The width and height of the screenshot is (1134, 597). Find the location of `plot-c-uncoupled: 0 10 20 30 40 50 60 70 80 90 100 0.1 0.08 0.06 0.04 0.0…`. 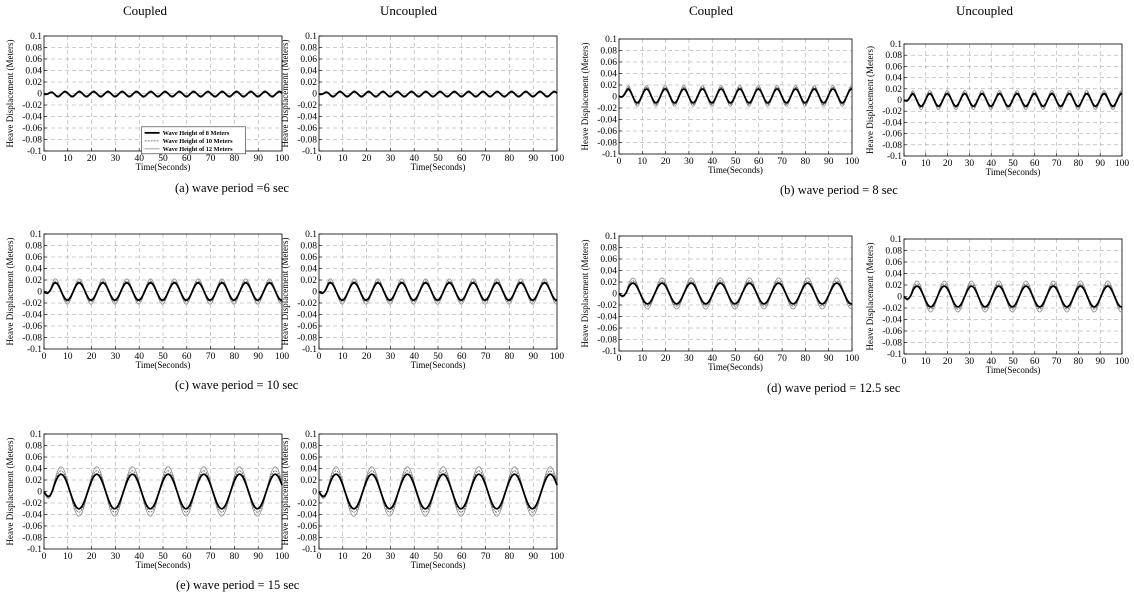

plot-c-uncoupled: 0 10 20 30 40 50 60 70 80 90 100 0.1 0.08 0.06 0.04 0.0… is located at coordinates (420, 297).